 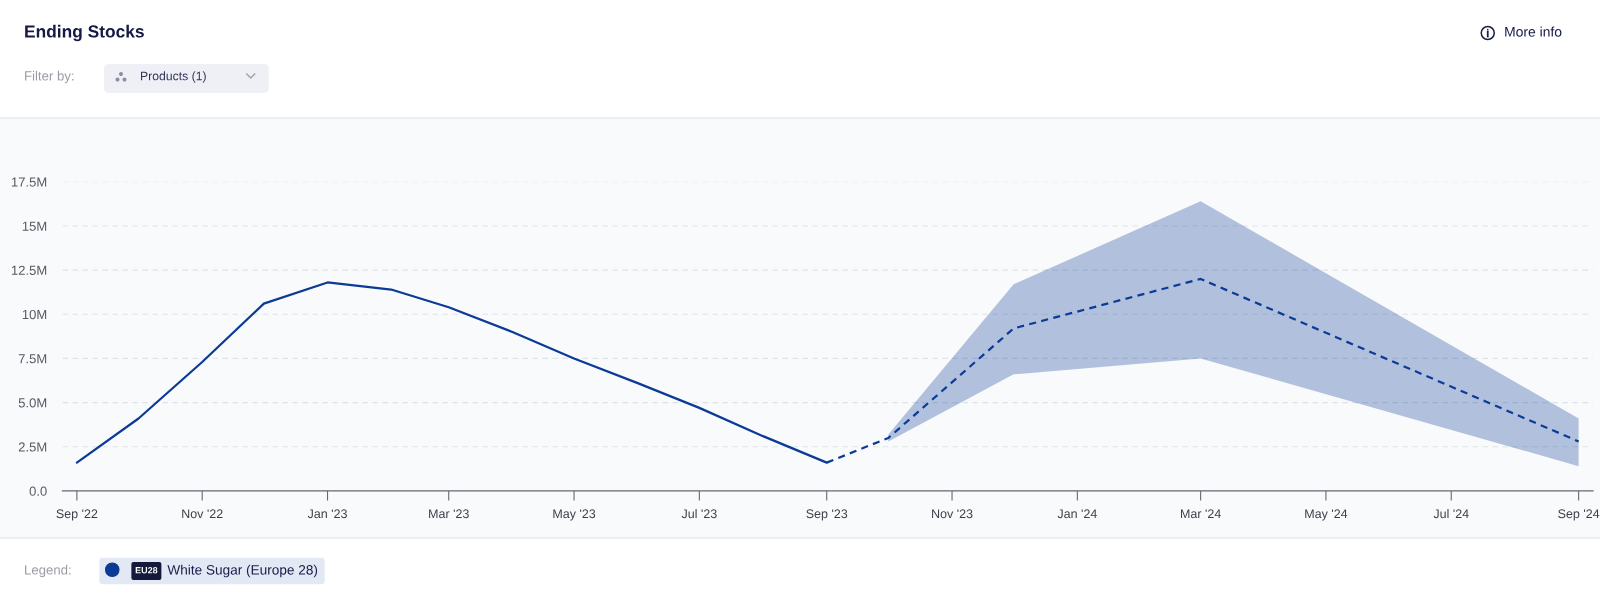 What do you see at coordinates (1077, 514) in the screenshot?
I see `x-tick-label: Jan '24` at bounding box center [1077, 514].